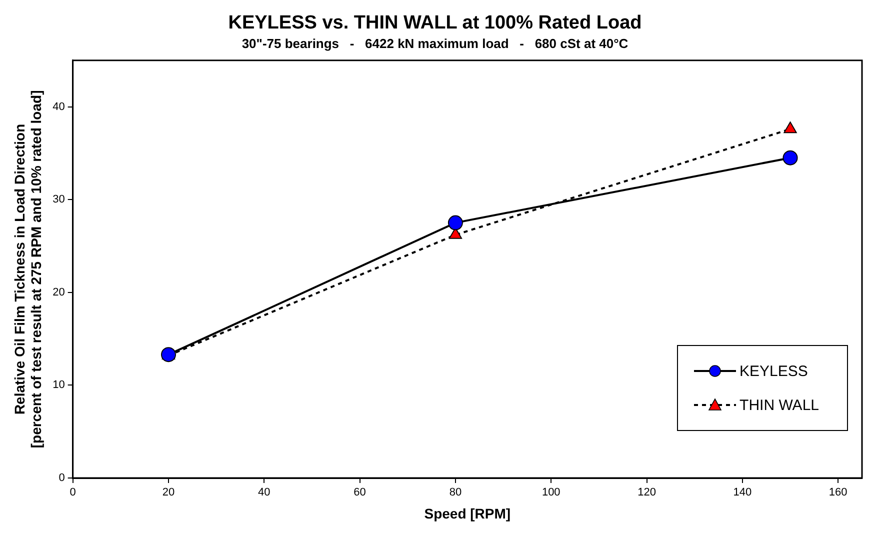 The height and width of the screenshot is (535, 880). I want to click on x-tick-label: 80, so click(455, 492).